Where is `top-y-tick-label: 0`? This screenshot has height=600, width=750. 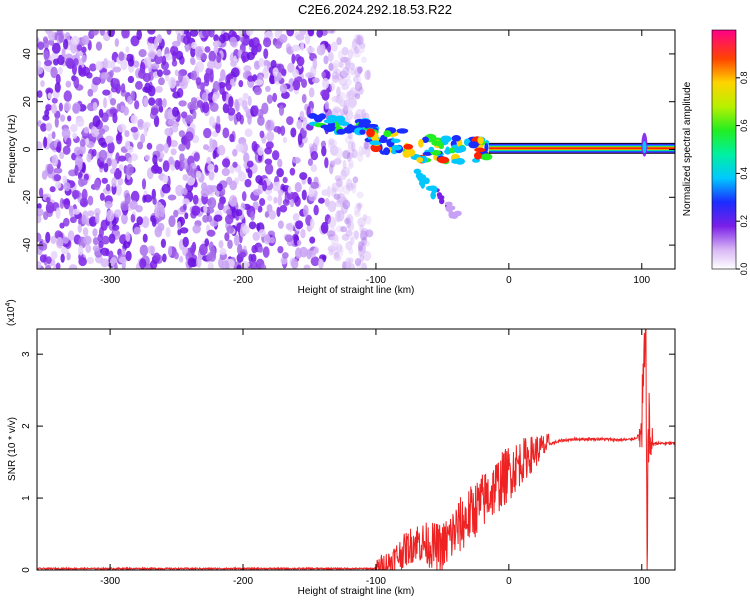 top-y-tick-label: 0 is located at coordinates (27, 149).